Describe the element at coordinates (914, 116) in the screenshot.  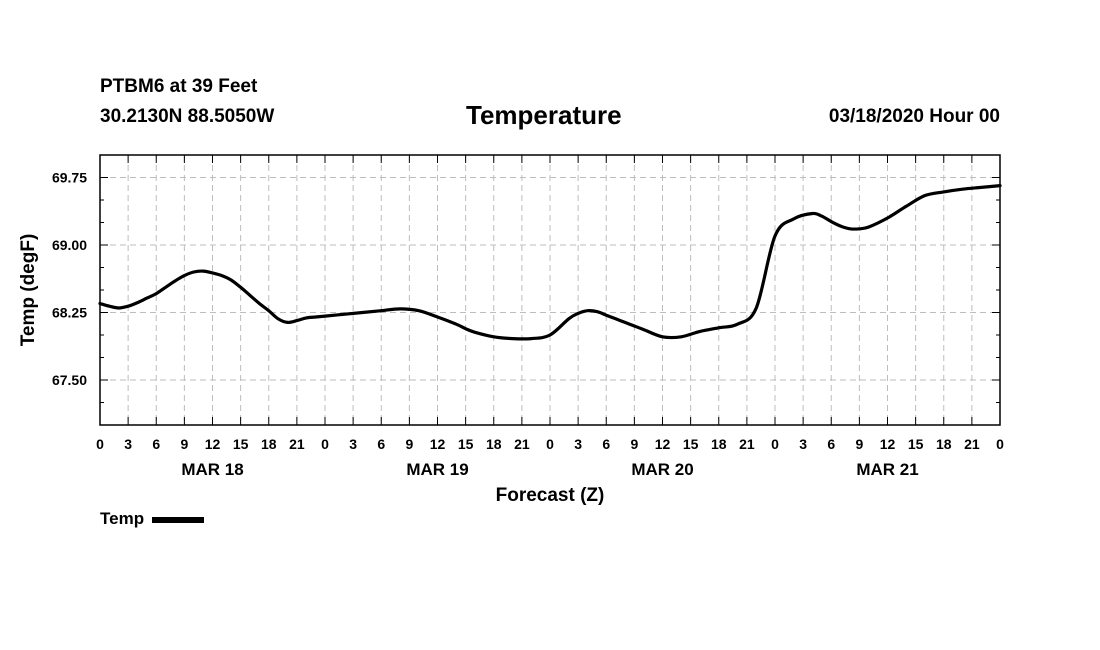
I see `forecast-datetime: 03/18/2020 Hour 00` at that location.